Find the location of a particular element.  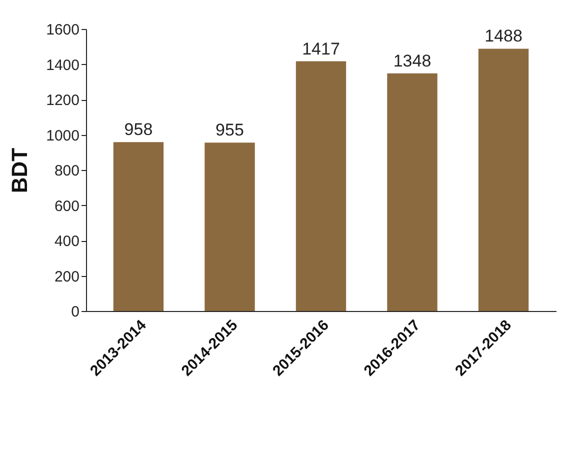

data-label: 958 is located at coordinates (138, 130).